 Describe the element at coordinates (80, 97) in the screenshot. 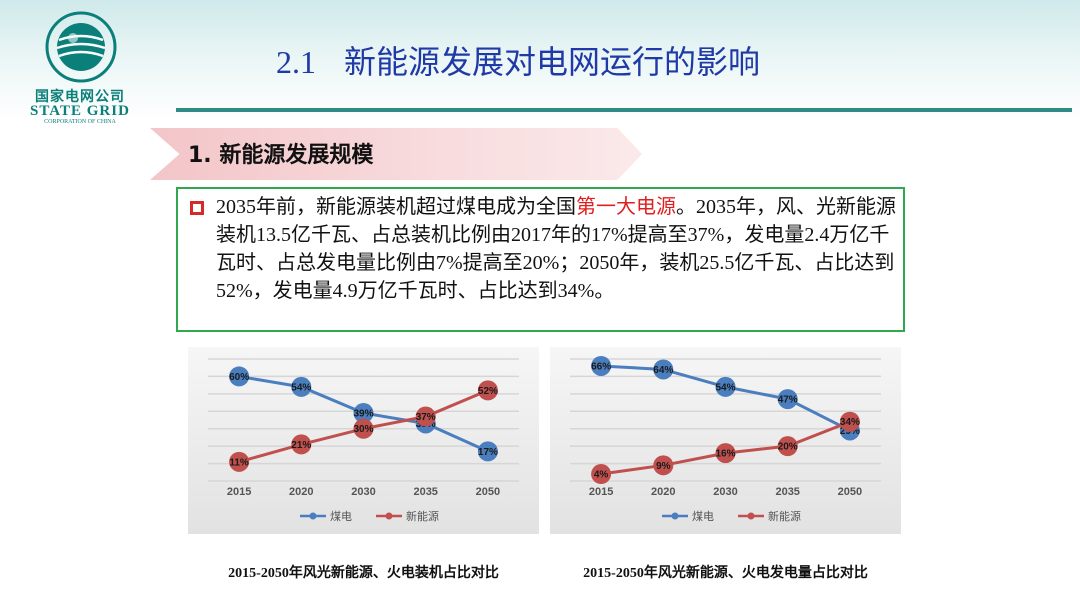

I see `logo-name-cn: 国家电网公司` at that location.